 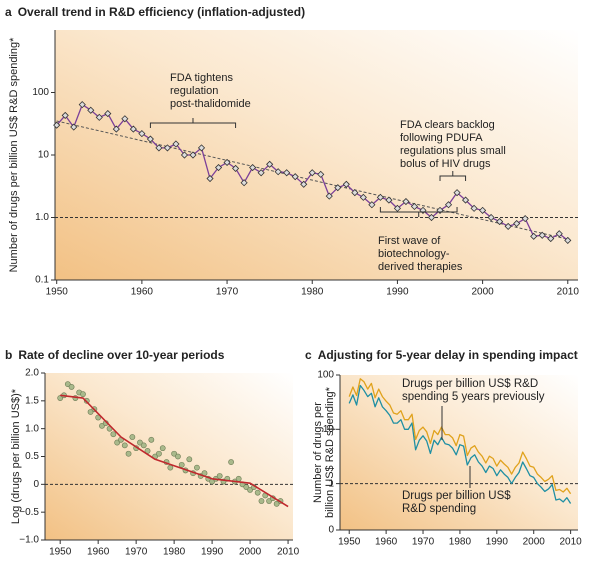 I want to click on annotation-text: derived therapies, so click(x=420, y=267).